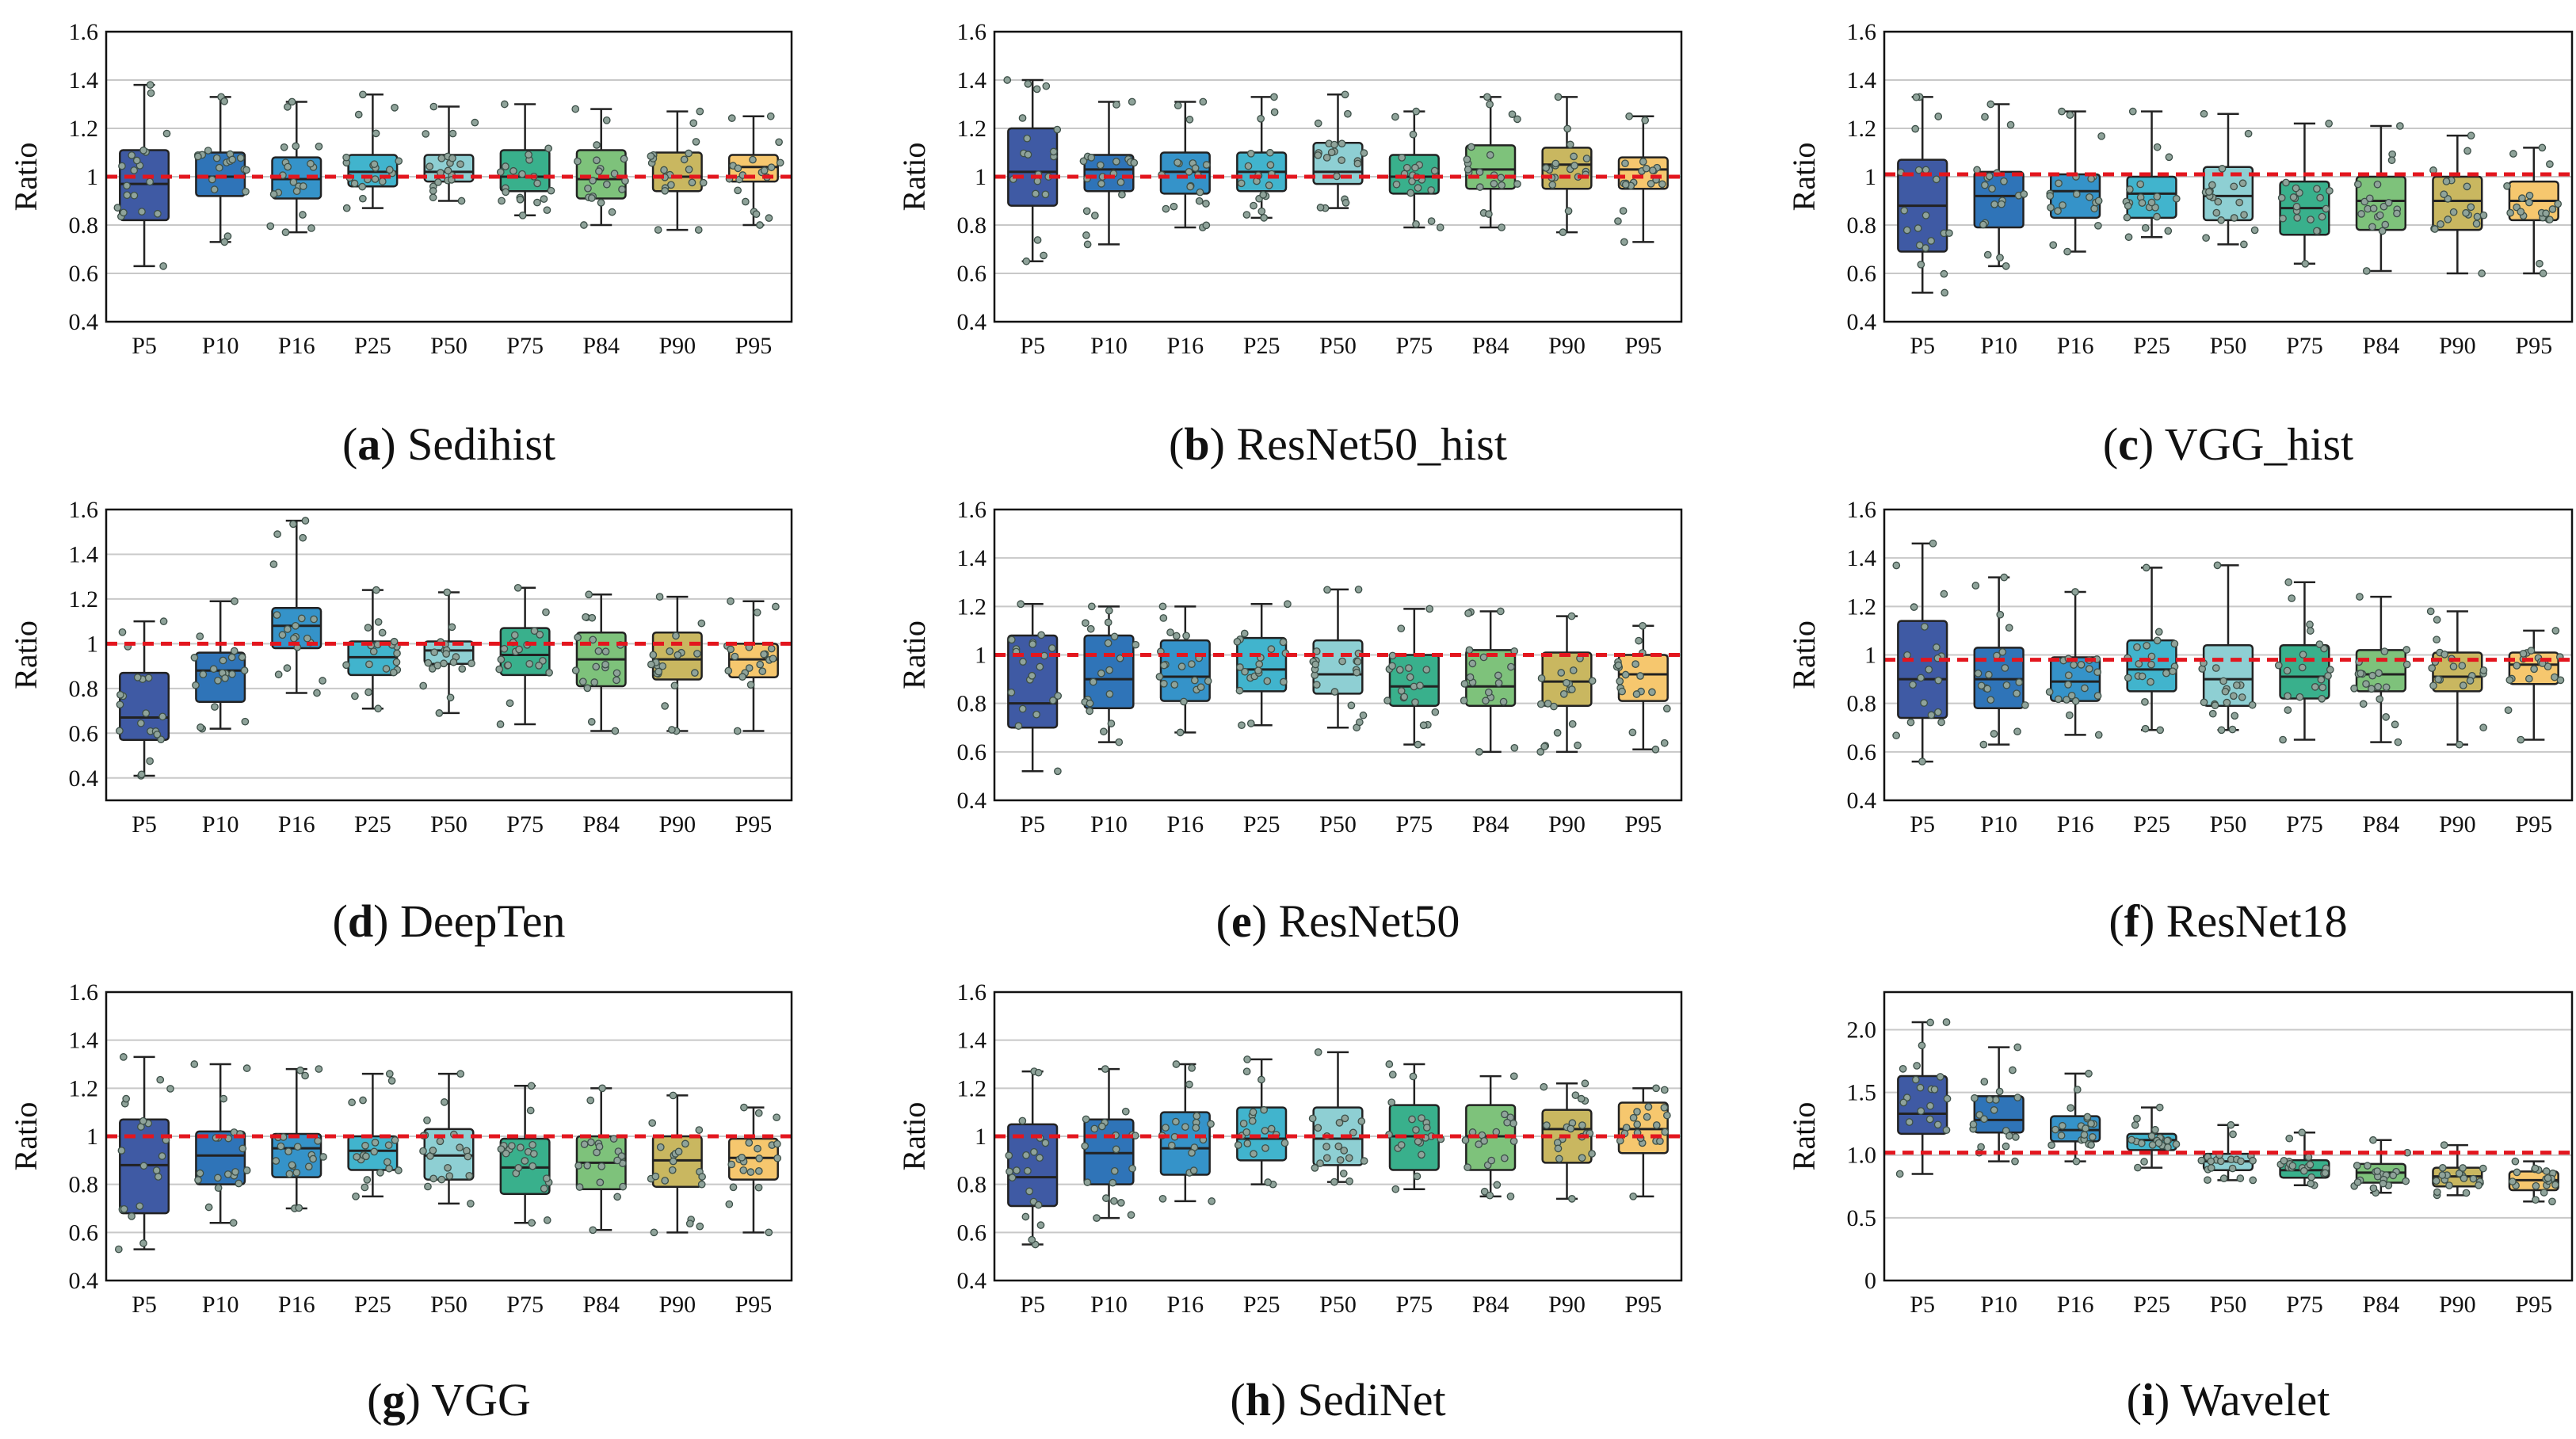  What do you see at coordinates (1338, 659) in the screenshot?
I see `box-p50` at bounding box center [1338, 659].